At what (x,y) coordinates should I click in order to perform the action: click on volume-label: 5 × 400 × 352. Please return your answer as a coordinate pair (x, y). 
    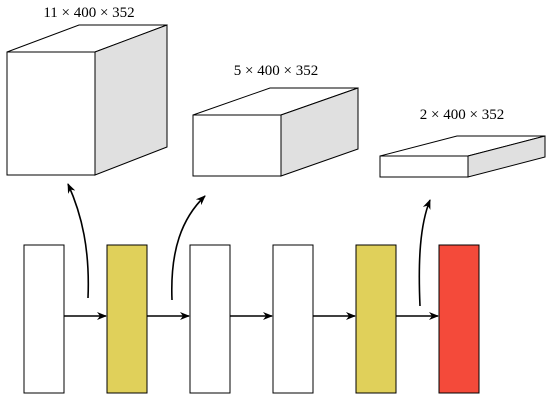
    Looking at the image, I should click on (276, 71).